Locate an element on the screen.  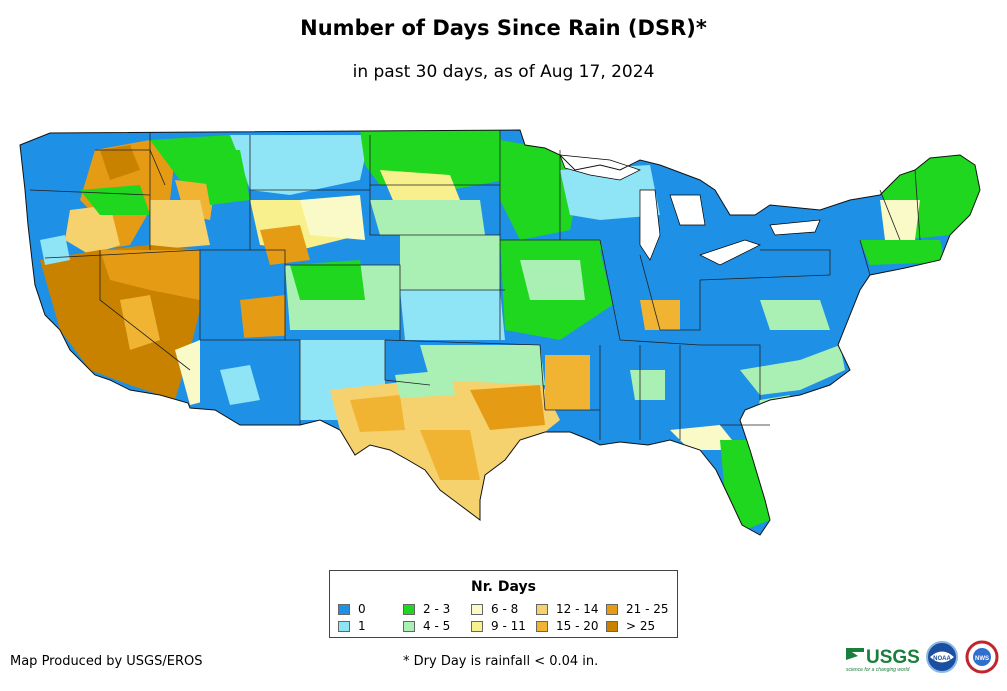
usgs-wordmark: USGS is located at coordinates (893, 657).